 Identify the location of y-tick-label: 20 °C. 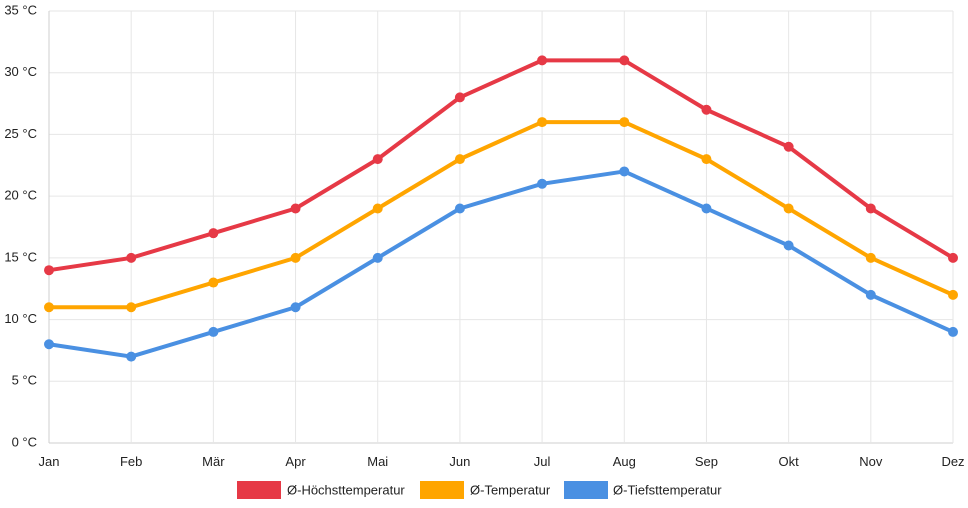
(20, 195).